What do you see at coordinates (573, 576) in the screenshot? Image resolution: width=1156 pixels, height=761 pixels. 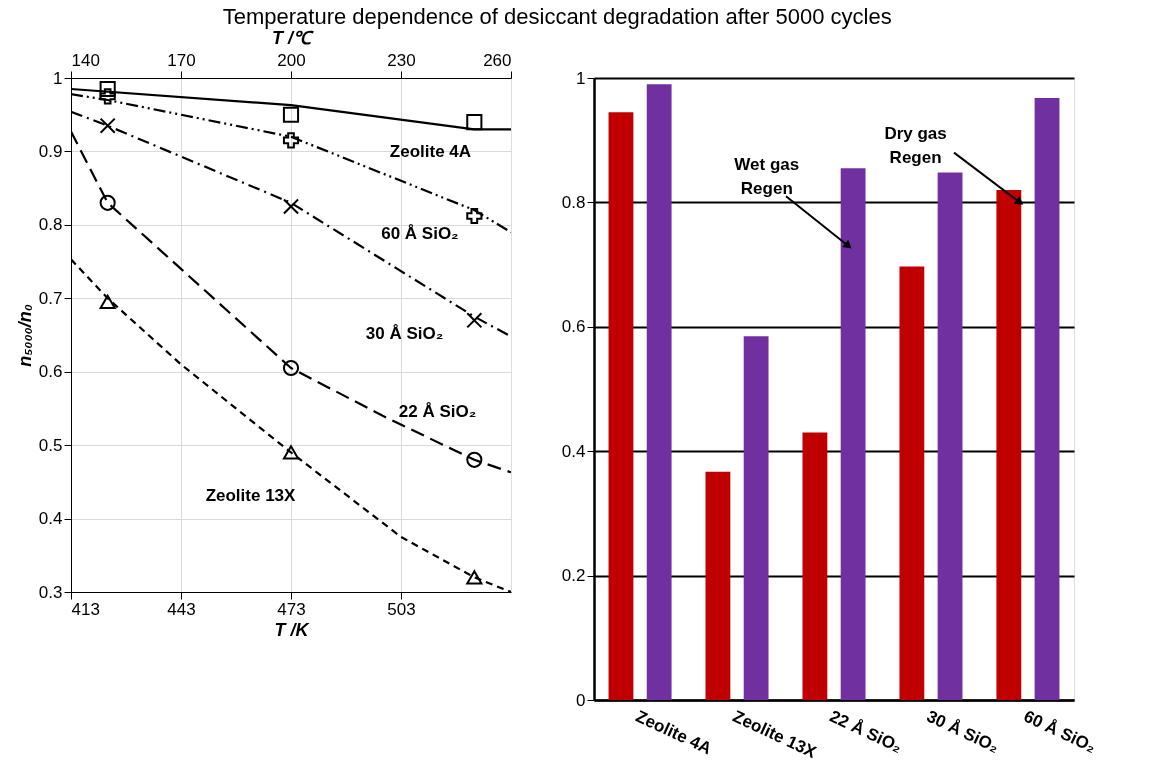 I see `y-tick-label: 0.2` at bounding box center [573, 576].